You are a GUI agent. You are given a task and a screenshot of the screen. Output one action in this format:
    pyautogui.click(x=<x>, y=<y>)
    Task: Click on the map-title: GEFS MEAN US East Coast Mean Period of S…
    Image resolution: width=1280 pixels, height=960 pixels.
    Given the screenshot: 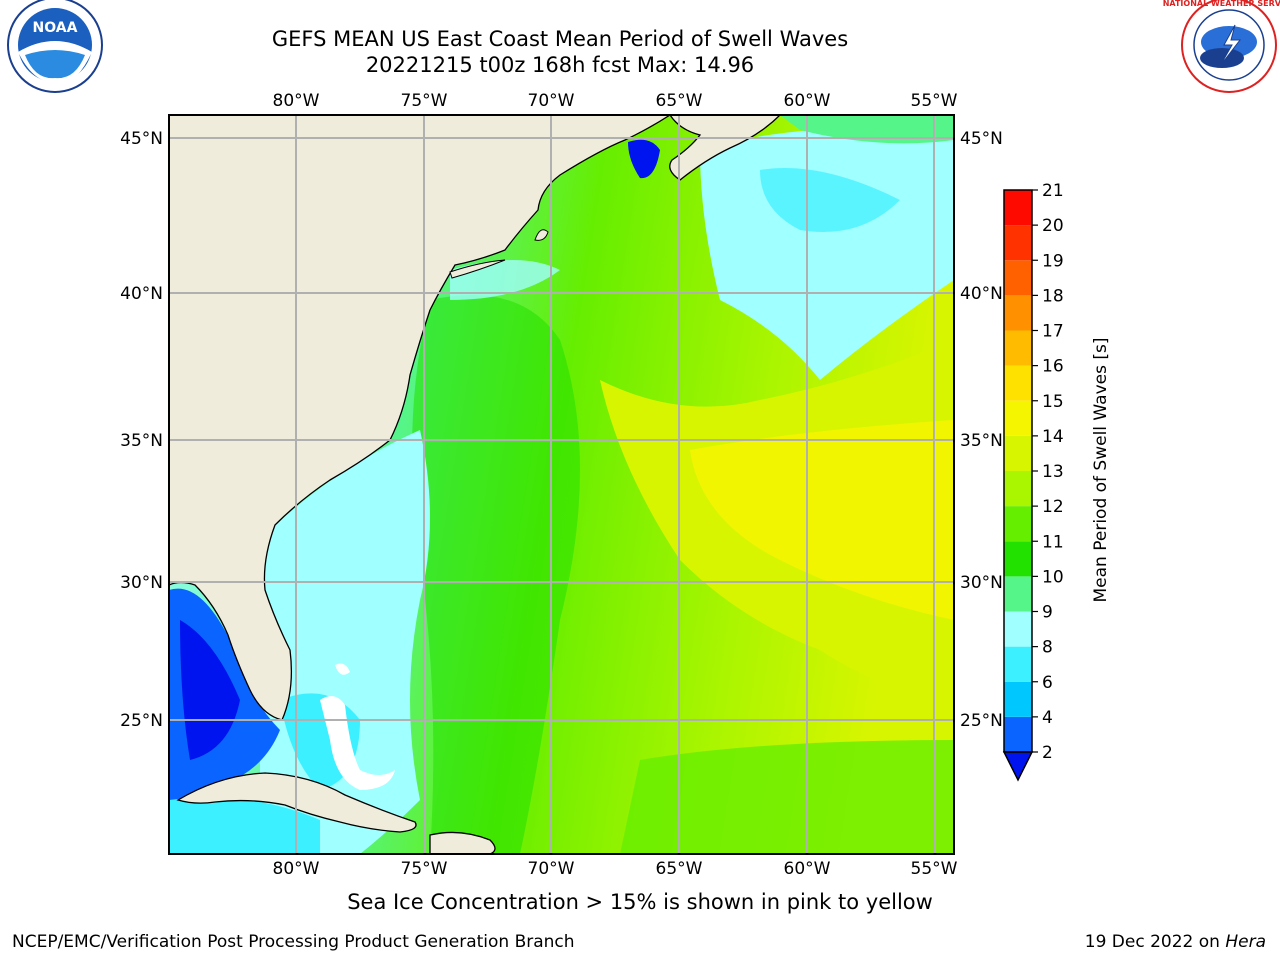 What is the action you would take?
    pyautogui.click(x=560, y=39)
    